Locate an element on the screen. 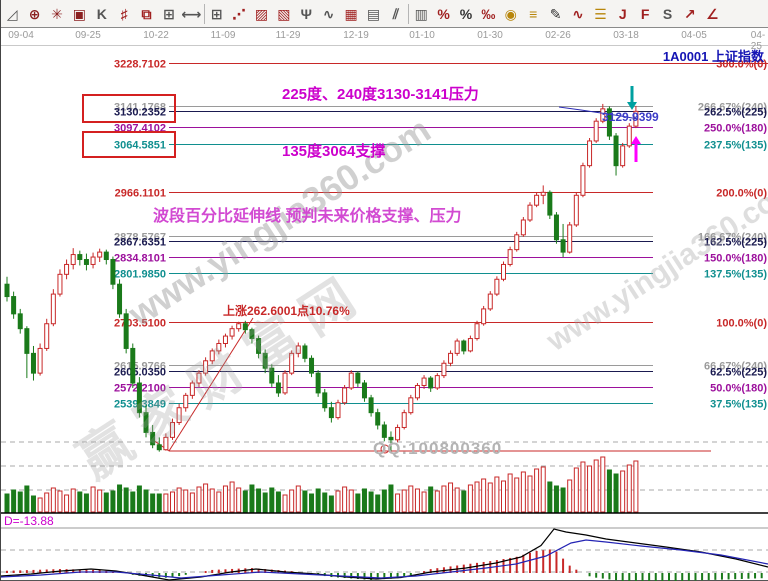  fan-box-icon: ▧ is located at coordinates (284, 13).